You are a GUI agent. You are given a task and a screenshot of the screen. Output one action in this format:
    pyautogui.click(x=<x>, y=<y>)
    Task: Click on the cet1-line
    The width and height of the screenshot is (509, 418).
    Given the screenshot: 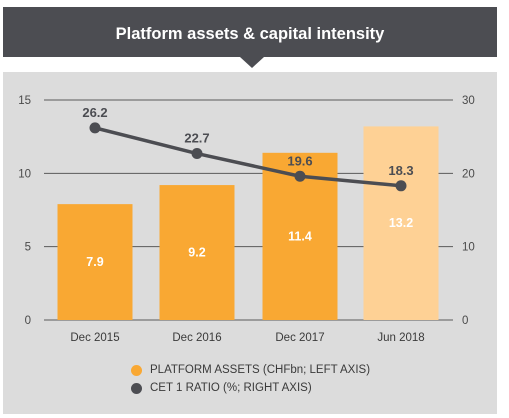 What is the action you would take?
    pyautogui.click(x=248, y=157)
    